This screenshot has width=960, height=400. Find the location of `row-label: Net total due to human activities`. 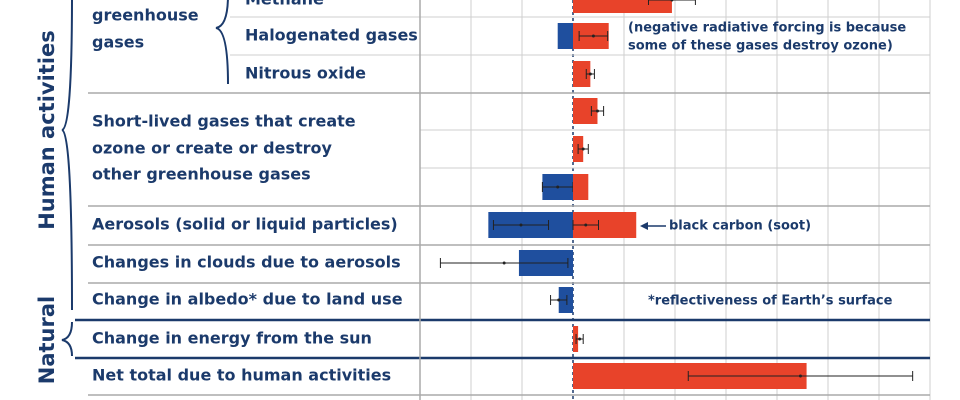

row-label: Net total due to human activities is located at coordinates (241, 375).